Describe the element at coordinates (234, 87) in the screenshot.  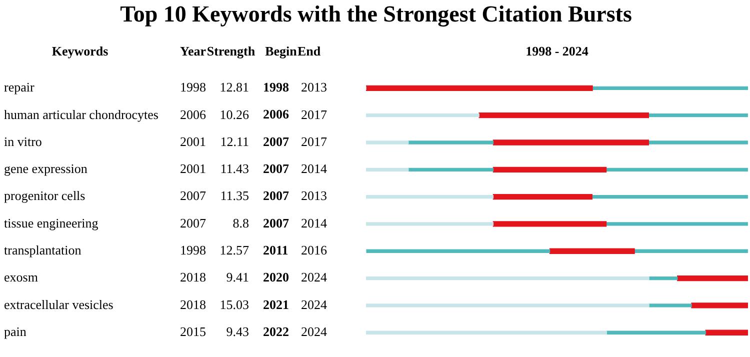
I see `text: 12.81` at that location.